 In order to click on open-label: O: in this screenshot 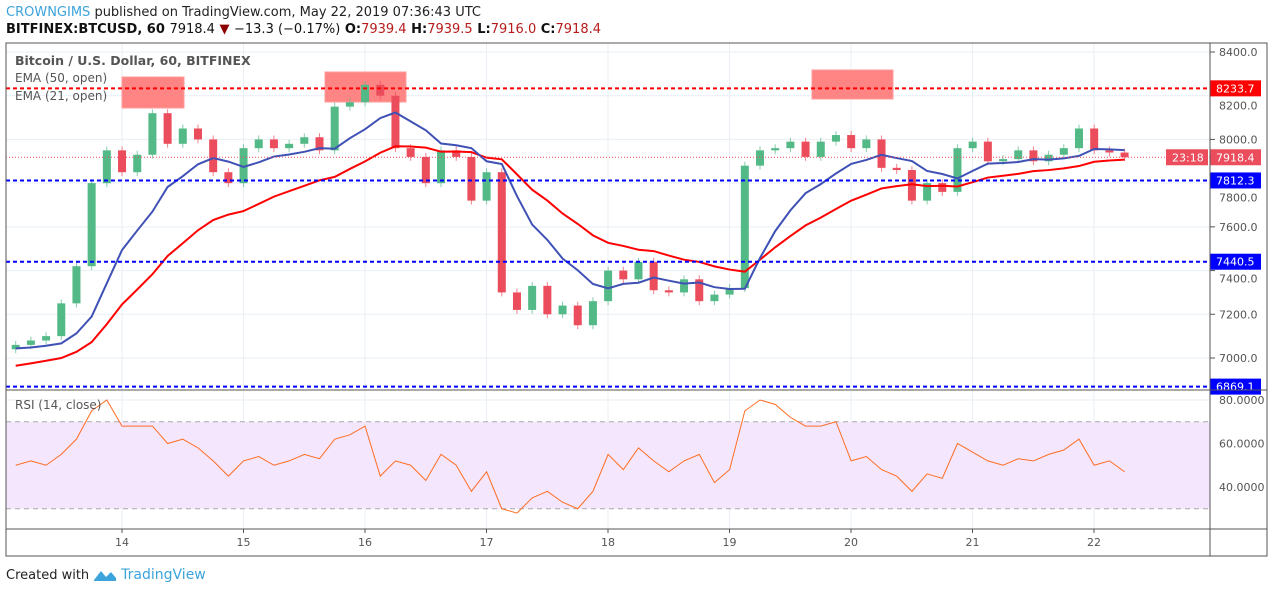, I will do `click(353, 29)`.